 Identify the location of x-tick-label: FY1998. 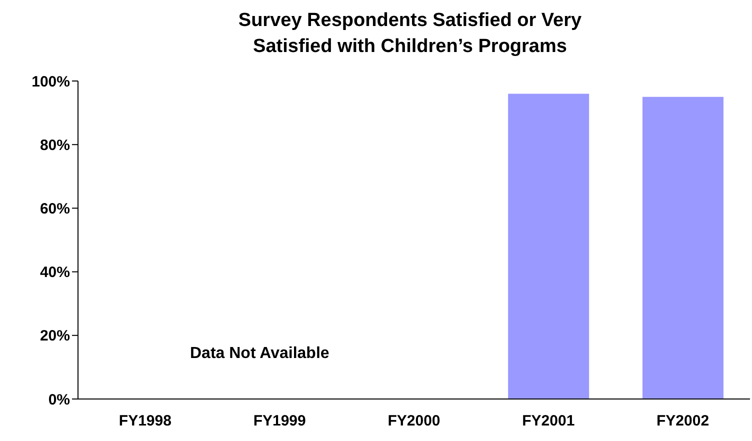
(145, 421).